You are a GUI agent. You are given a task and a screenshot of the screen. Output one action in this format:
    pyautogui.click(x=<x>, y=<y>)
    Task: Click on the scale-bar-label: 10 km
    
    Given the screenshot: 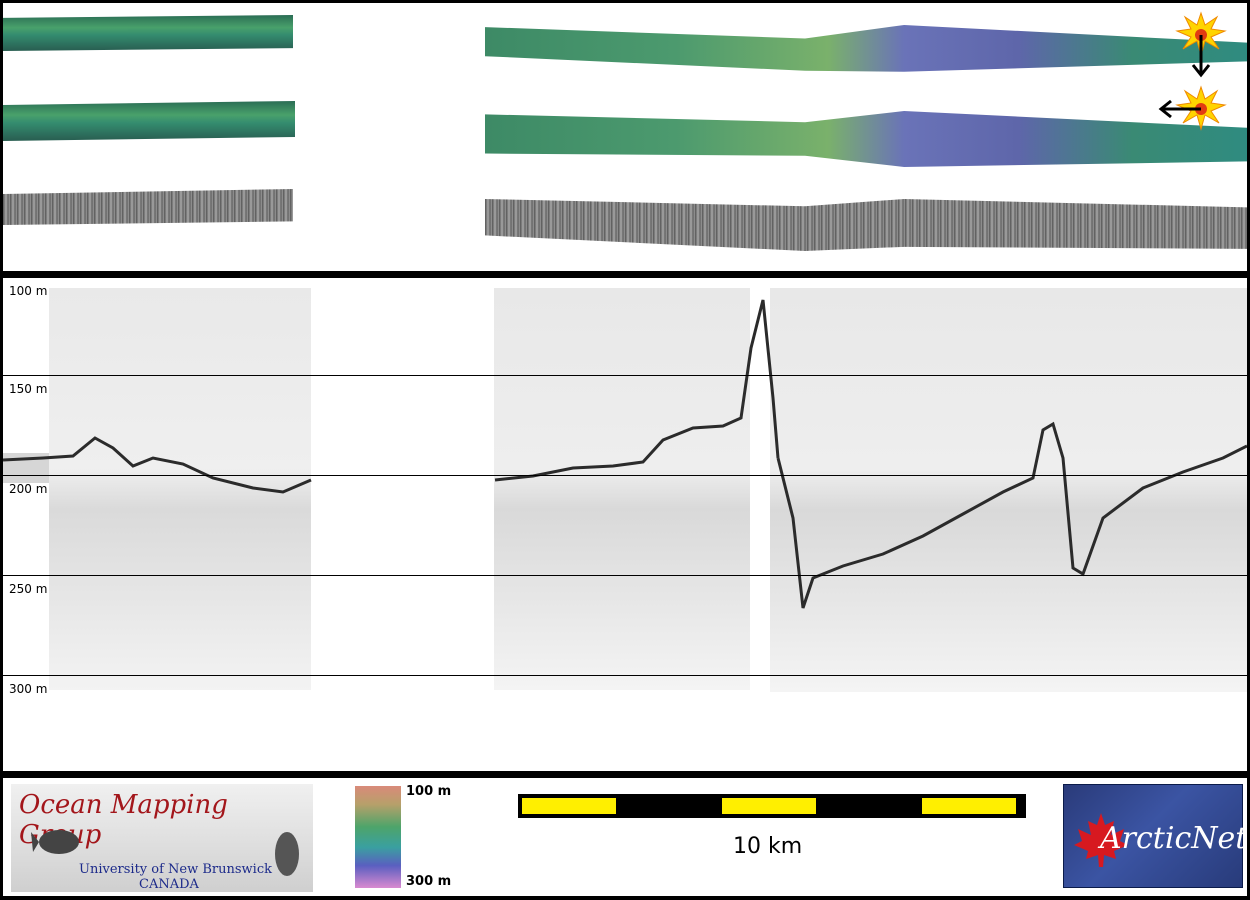 What is the action you would take?
    pyautogui.click(x=768, y=846)
    